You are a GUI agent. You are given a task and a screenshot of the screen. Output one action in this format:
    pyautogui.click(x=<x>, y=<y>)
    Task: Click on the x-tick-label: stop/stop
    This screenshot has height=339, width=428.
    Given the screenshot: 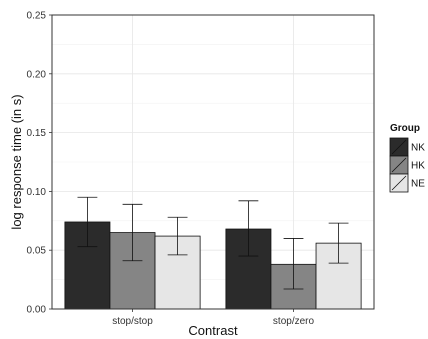 What is the action you would take?
    pyautogui.click(x=132, y=321)
    